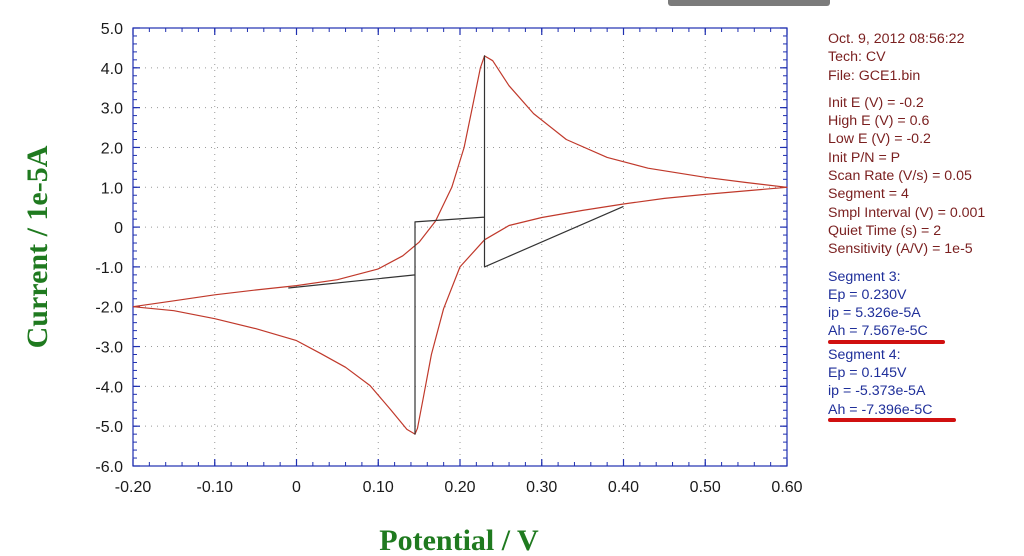 The image size is (1024, 556). I want to click on x-tick-label: 0, so click(296, 487).